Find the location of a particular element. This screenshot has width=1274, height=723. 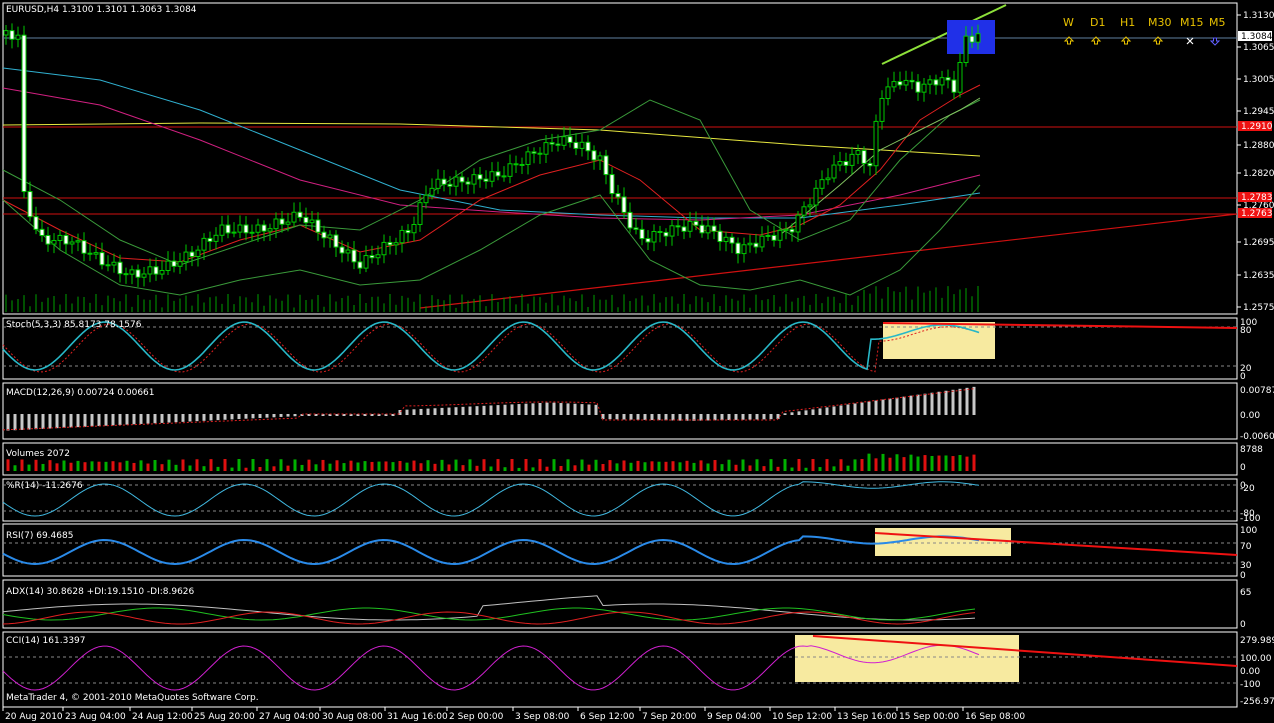

timeframe-button-m15: M15 is located at coordinates (1192, 30).